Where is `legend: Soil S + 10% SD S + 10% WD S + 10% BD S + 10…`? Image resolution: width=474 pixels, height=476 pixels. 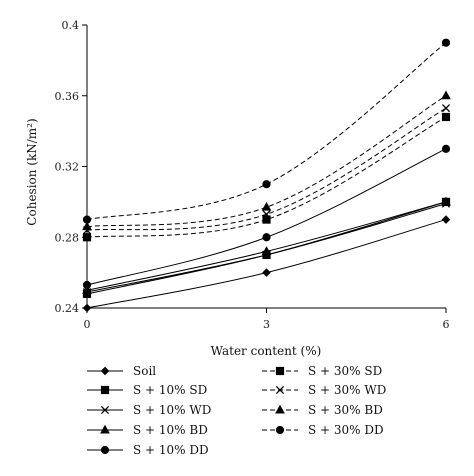
legend: Soil S + 10% SD S + 10% WD S + 10% BD S + 10… is located at coordinates (236, 410).